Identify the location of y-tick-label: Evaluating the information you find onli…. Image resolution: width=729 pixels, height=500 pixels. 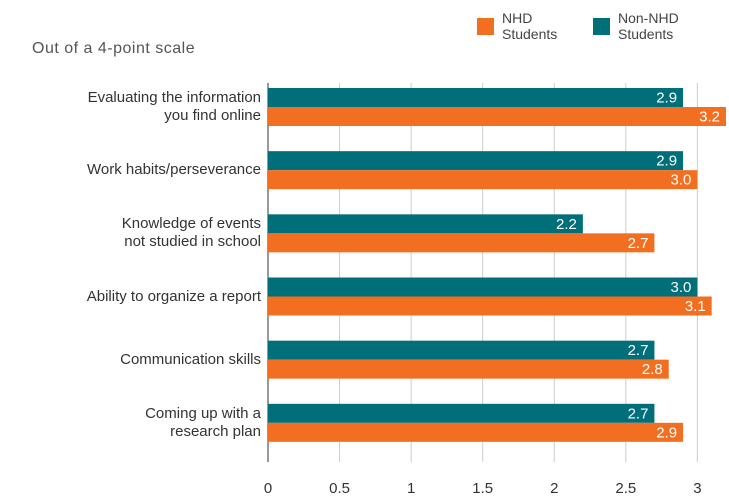
(174, 106).